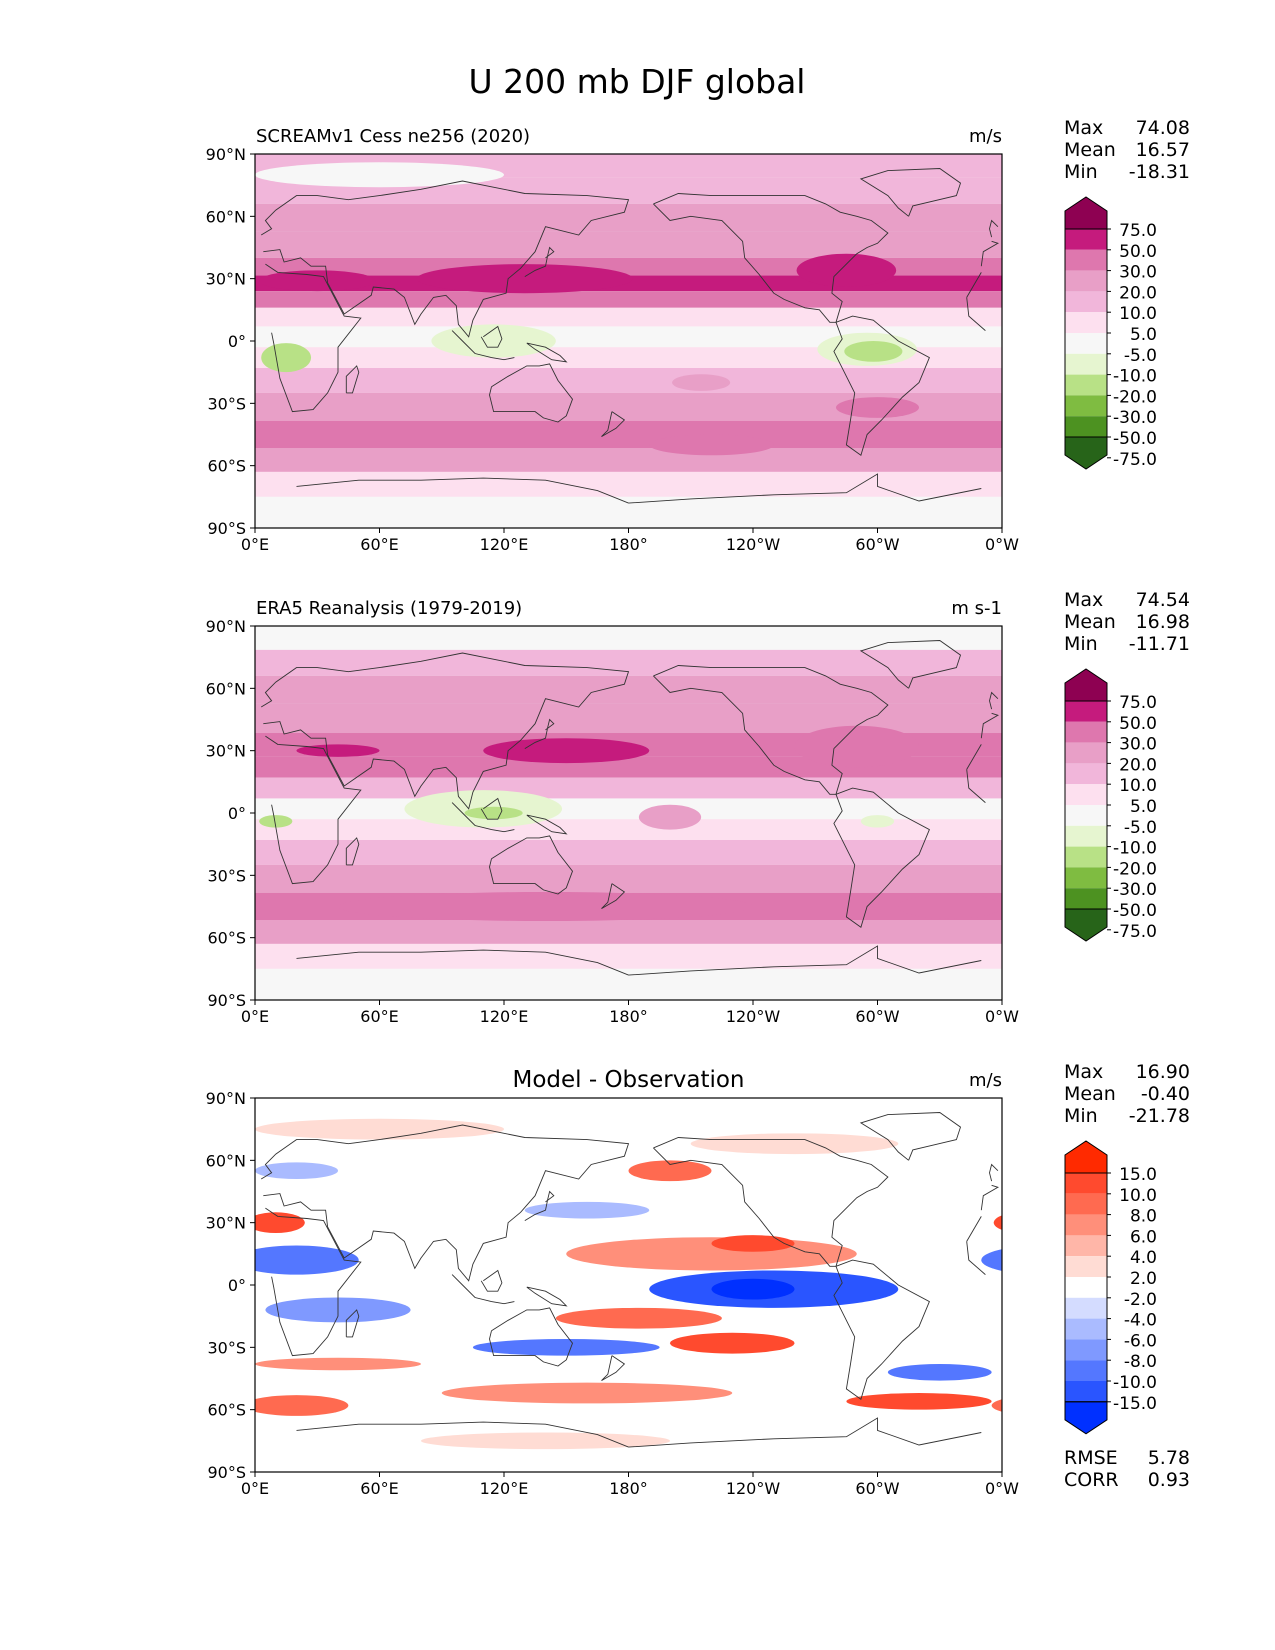  What do you see at coordinates (1086, 1418) in the screenshot?
I see `colorbar-bottom-extend` at bounding box center [1086, 1418].